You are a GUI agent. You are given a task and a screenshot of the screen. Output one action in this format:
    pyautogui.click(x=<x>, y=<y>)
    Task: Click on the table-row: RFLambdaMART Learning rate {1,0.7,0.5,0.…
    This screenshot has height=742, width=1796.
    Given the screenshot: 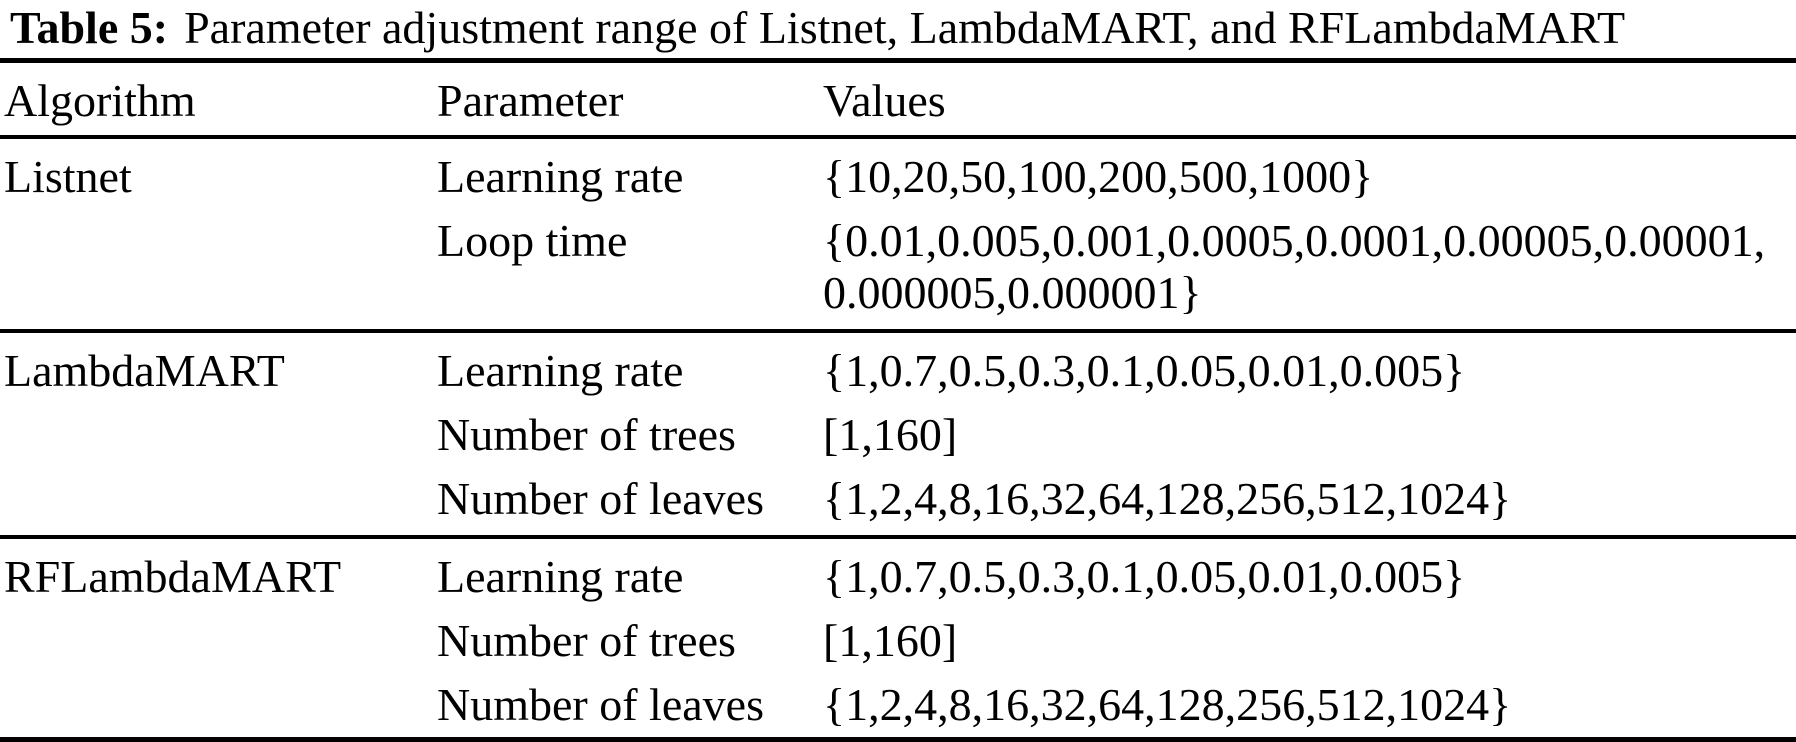 What is the action you would take?
    pyautogui.click(x=898, y=577)
    